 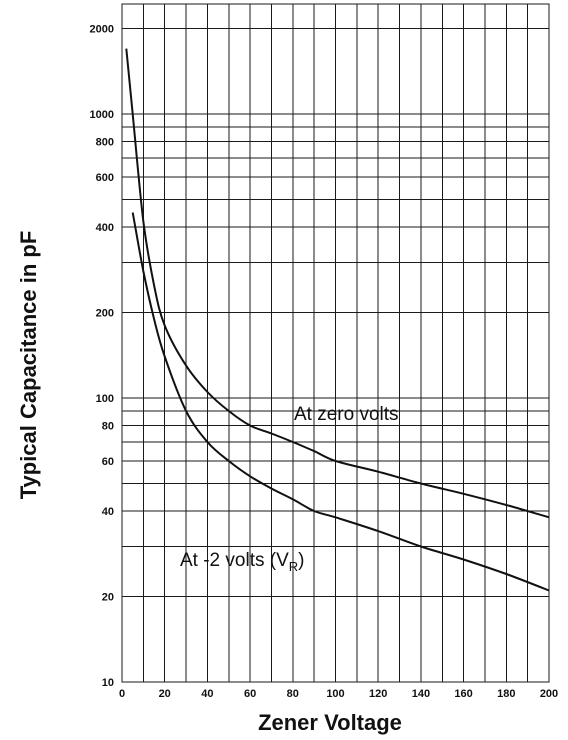 I want to click on x-tick-label: 140, so click(x=421, y=694).